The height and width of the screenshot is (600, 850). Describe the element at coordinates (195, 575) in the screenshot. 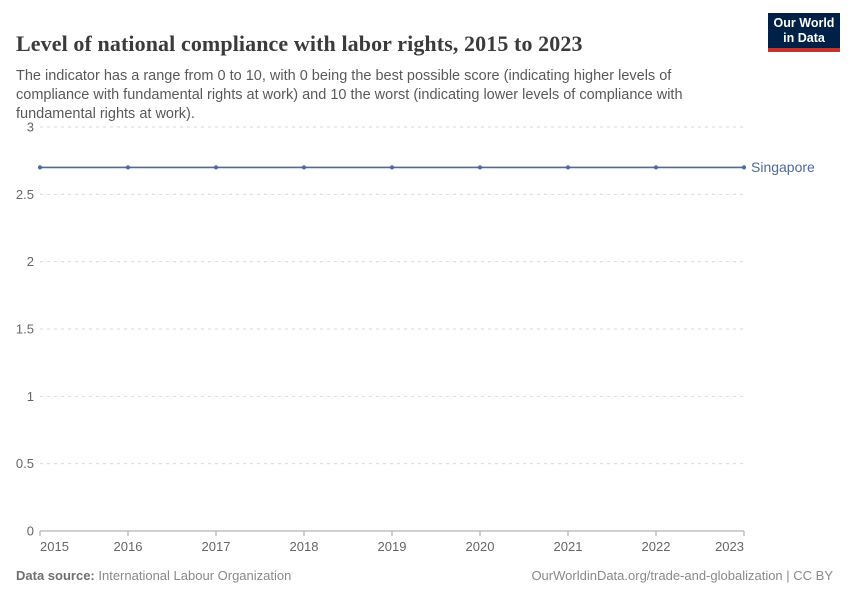

I see `data-source-value: International Labour Organization` at that location.